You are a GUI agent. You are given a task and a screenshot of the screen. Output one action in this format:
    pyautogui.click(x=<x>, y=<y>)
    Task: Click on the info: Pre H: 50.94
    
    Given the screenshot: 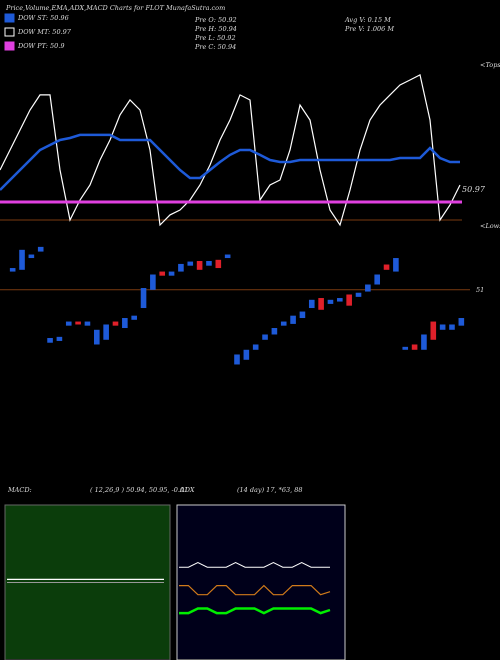 What is the action you would take?
    pyautogui.click(x=215, y=29)
    